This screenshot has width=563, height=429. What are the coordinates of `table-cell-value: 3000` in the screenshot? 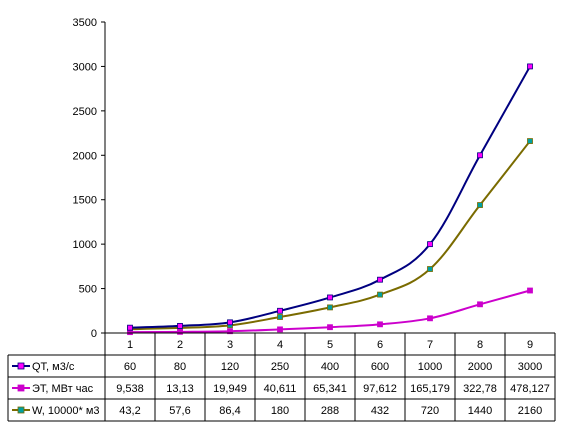 It's located at (530, 367).